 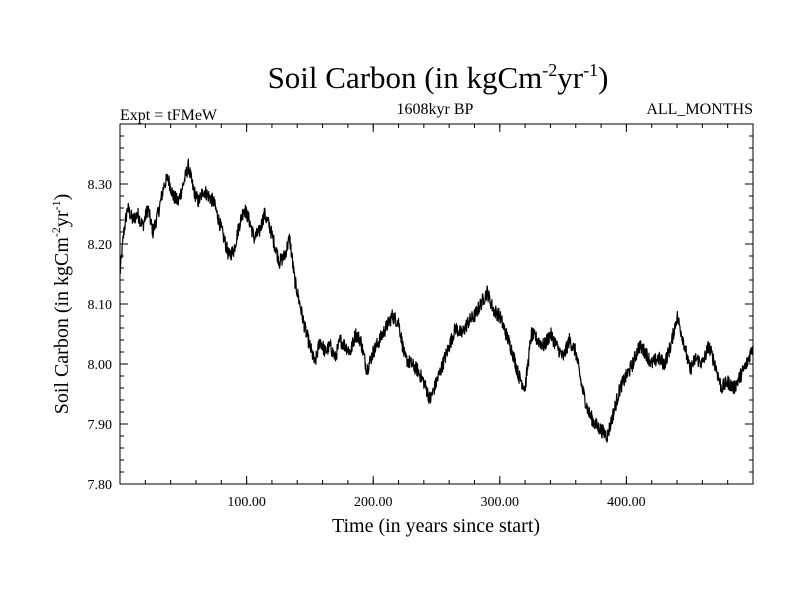 I want to click on y-tick-label: 8.30, so click(x=100, y=185).